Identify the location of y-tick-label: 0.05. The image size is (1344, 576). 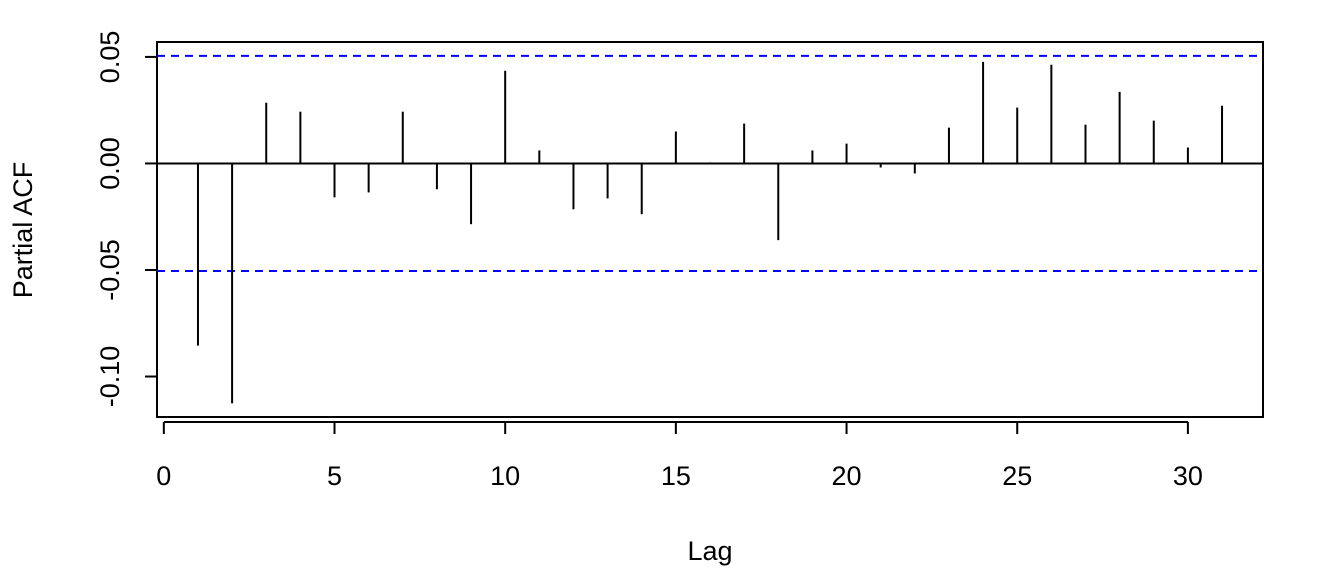
(110, 57).